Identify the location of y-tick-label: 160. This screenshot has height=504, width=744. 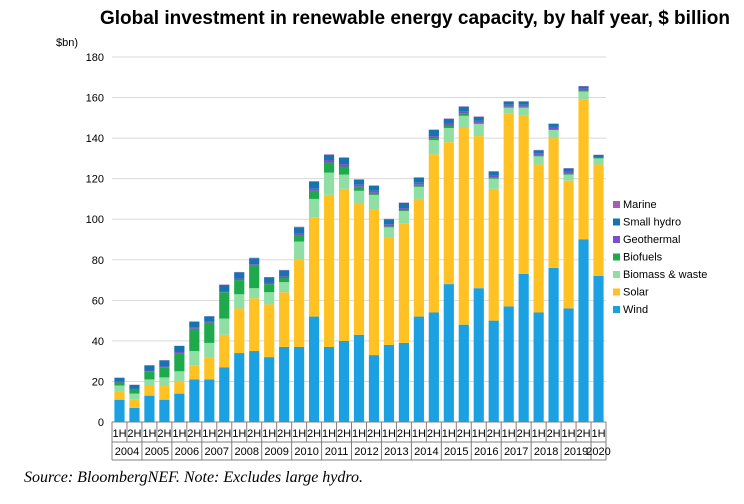
(95, 99).